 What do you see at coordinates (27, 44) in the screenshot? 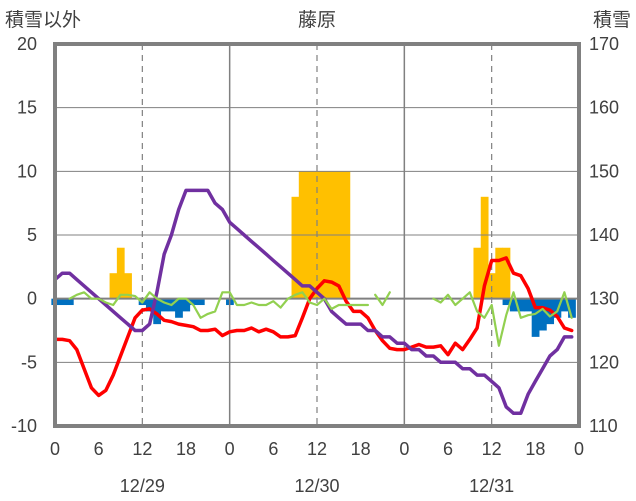
I see `left-tick-label: 20` at bounding box center [27, 44].